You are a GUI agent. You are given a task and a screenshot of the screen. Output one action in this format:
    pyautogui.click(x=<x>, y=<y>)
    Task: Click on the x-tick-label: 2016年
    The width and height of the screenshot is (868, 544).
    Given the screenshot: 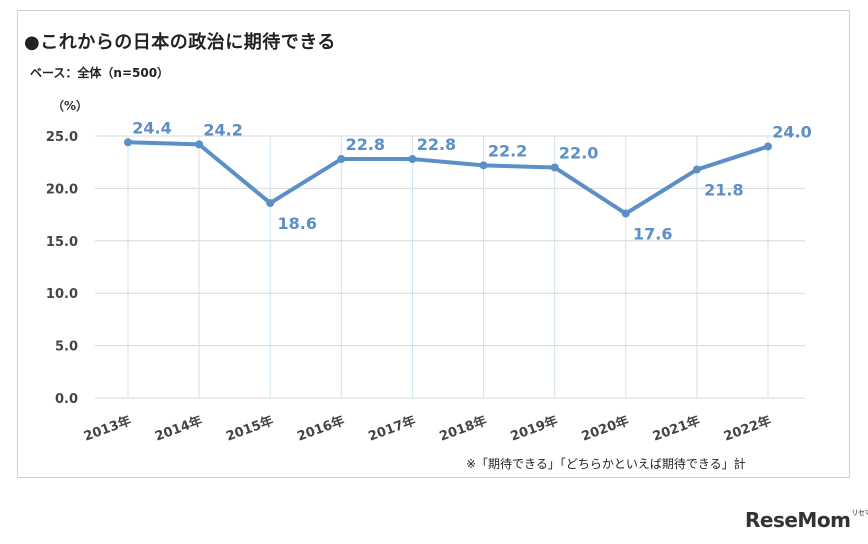 What is the action you would take?
    pyautogui.click(x=321, y=429)
    